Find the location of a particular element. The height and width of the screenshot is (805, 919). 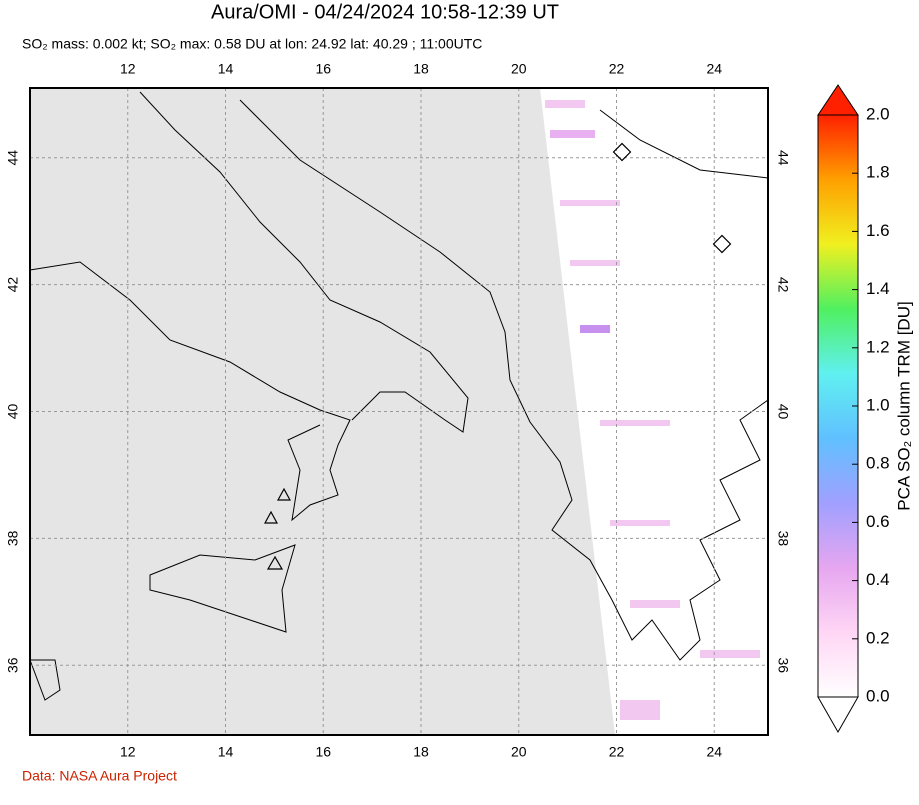

source-note: Data: NASA Aura Project is located at coordinates (99, 776).